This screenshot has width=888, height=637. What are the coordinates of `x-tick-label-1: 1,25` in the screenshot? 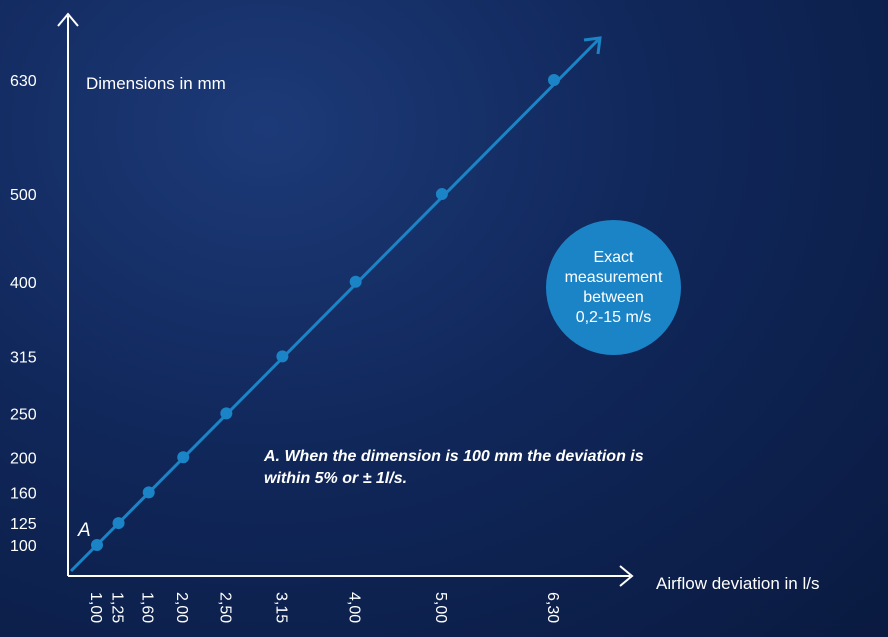 It's located at (117, 607).